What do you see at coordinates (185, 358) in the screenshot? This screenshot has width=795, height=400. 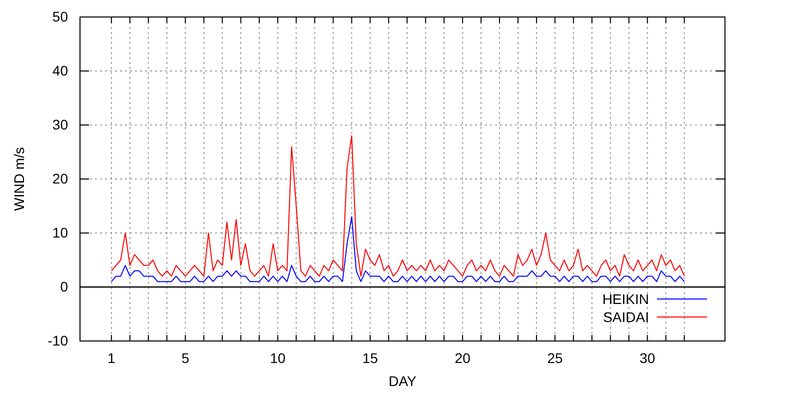 I see `x-tick-label: 5` at bounding box center [185, 358].